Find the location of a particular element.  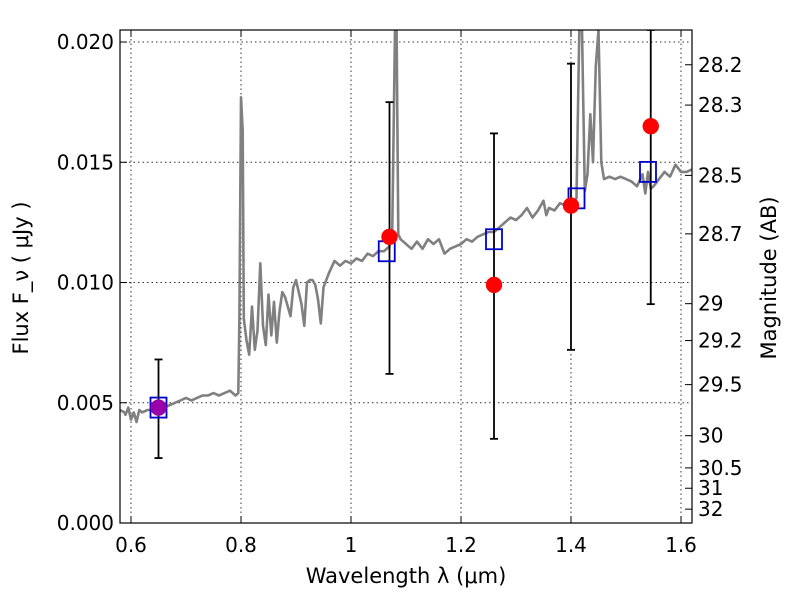

y-tick-label: 0.000 is located at coordinates (85, 523).